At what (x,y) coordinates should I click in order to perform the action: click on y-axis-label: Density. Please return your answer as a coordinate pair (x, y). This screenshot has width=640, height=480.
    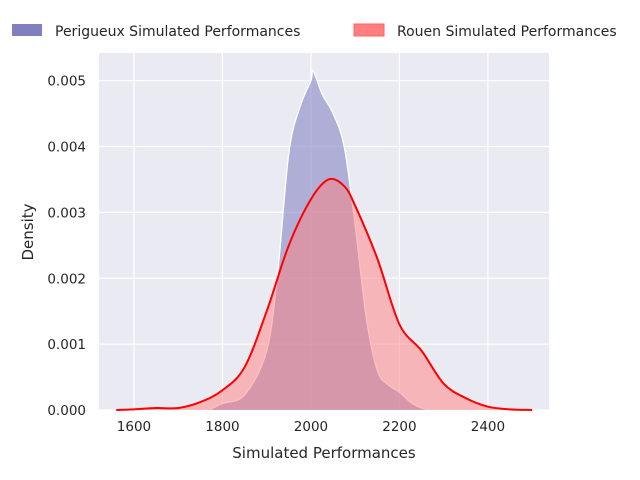
    Looking at the image, I should click on (28, 231).